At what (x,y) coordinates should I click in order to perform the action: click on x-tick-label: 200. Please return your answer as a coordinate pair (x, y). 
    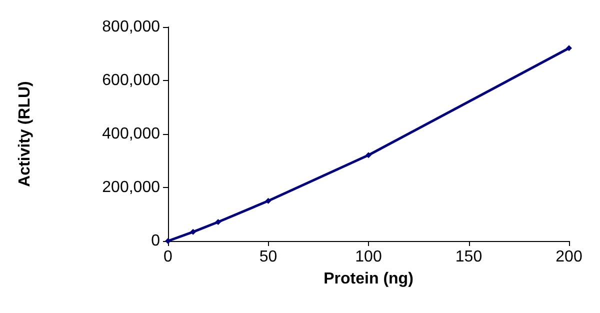
    Looking at the image, I should click on (569, 257).